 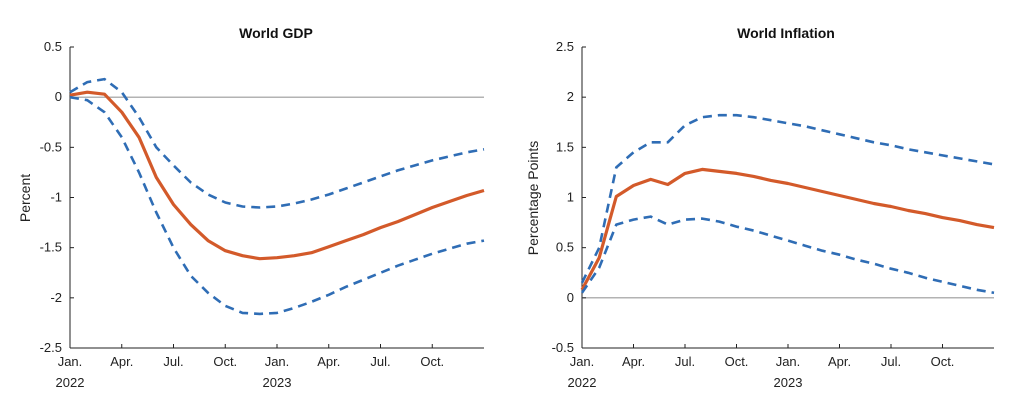 What do you see at coordinates (56, 297) in the screenshot?
I see `gdp-y-tick-label: -2` at bounding box center [56, 297].